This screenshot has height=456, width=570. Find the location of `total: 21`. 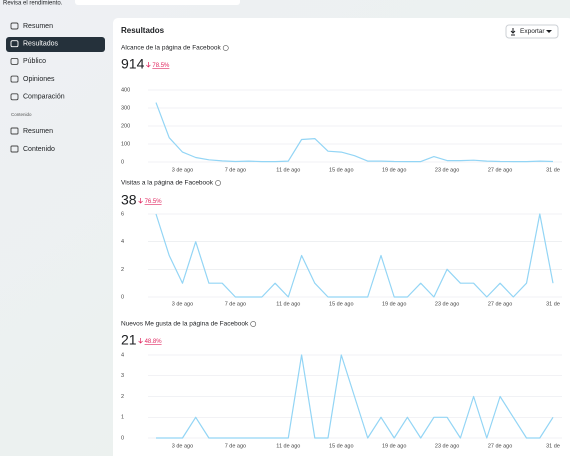

total: 21 is located at coordinates (129, 340).